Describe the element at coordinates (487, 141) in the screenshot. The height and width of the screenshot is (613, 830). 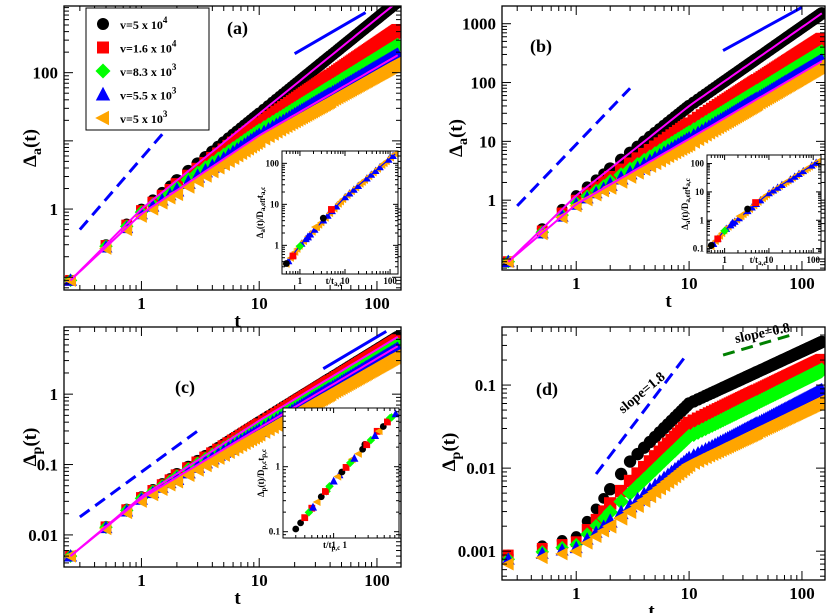
I see `y-tick-label: 10` at that location.